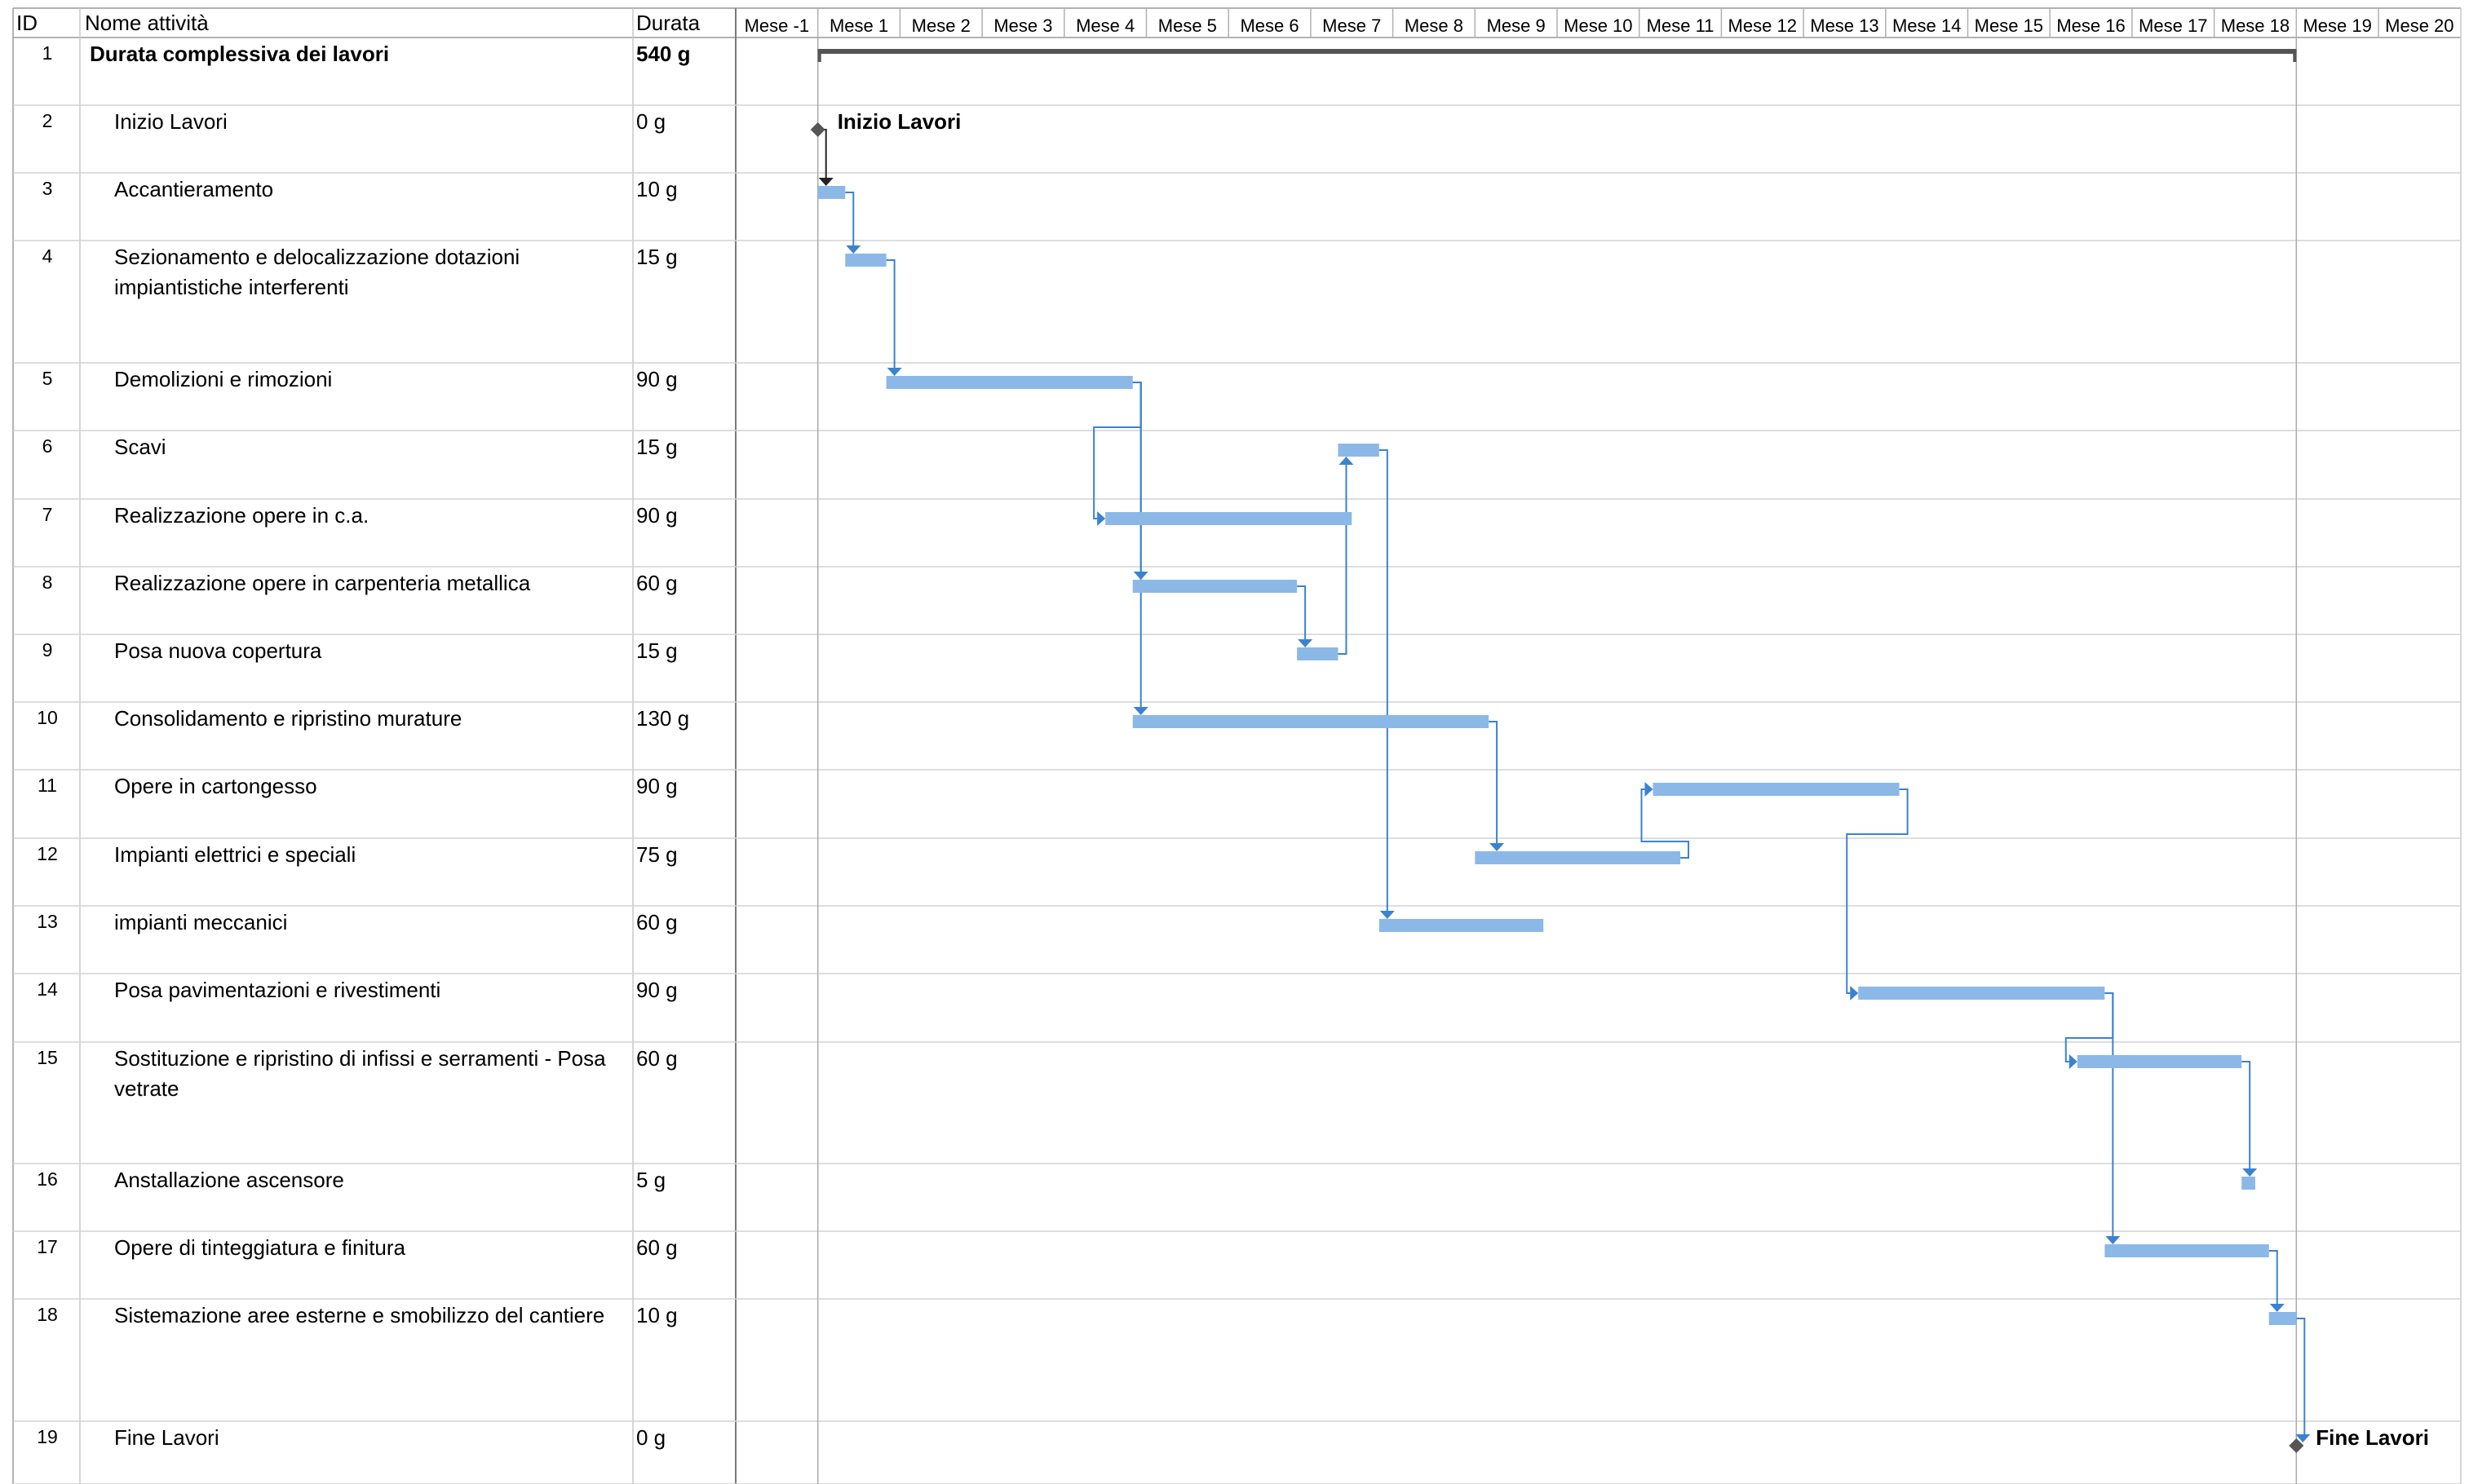  Describe the element at coordinates (942, 25) in the screenshot. I see `timescale-label: Mese 2` at that location.